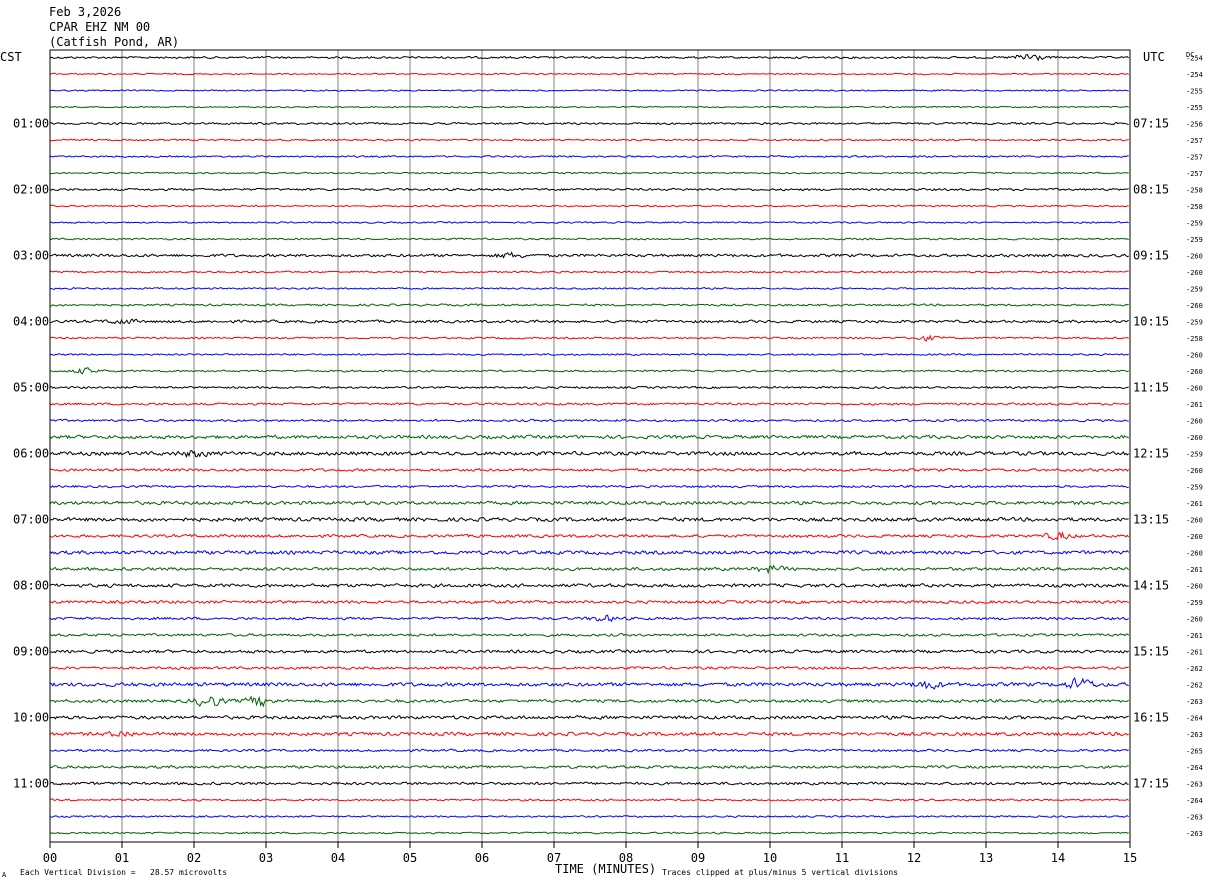 The width and height of the screenshot is (1210, 886). Describe the element at coordinates (1154, 57) in the screenshot. I see `right-timezone-label: UTC` at that location.